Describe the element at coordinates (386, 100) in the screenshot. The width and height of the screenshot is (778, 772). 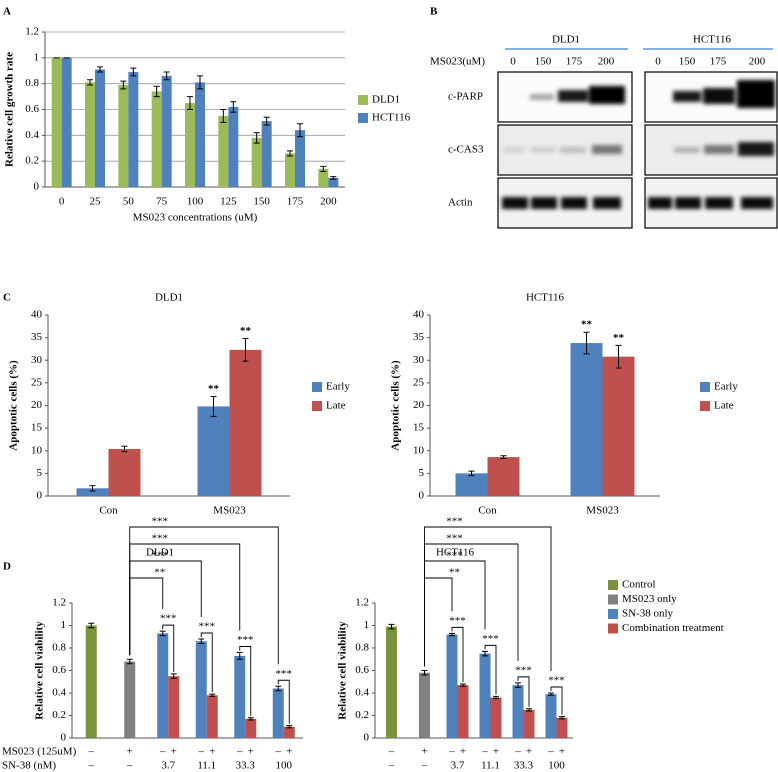
I see `legend-label: DLD1` at that location.